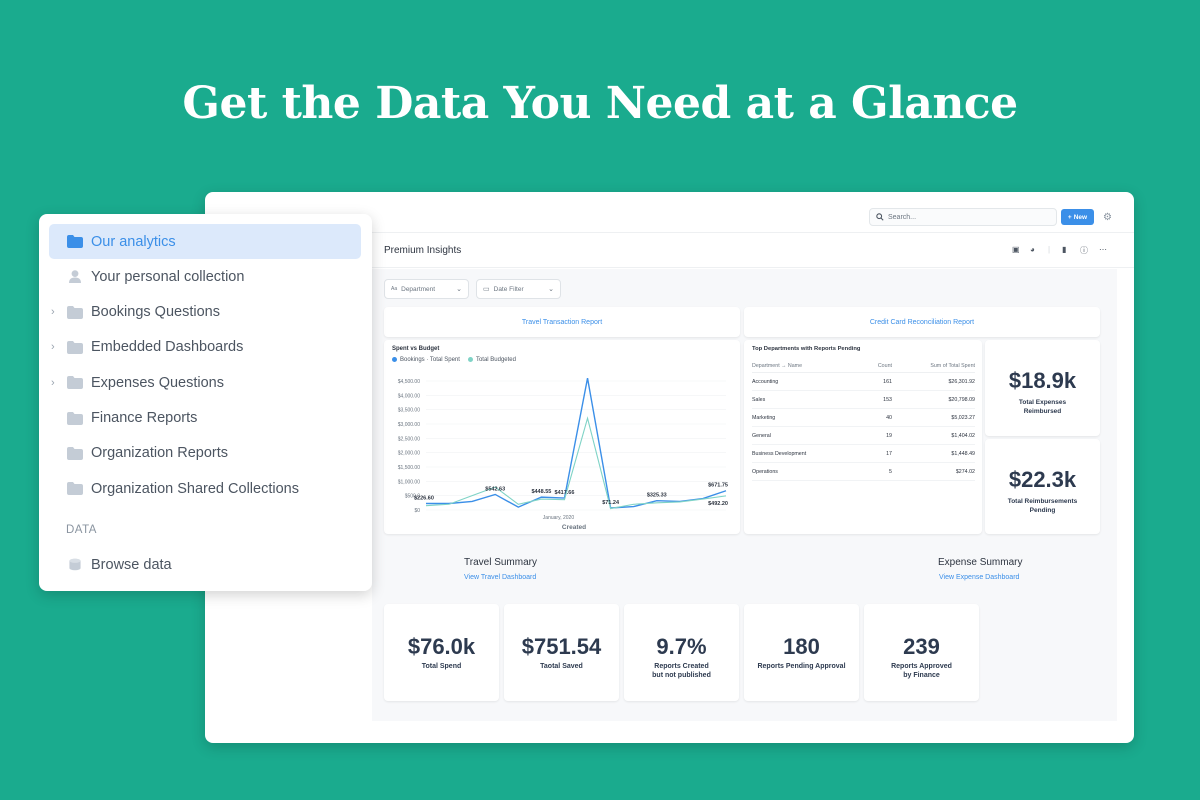 The image size is (1200, 800). I want to click on sidebar-item-your-personal-collection: Your personal collection, so click(205, 276).